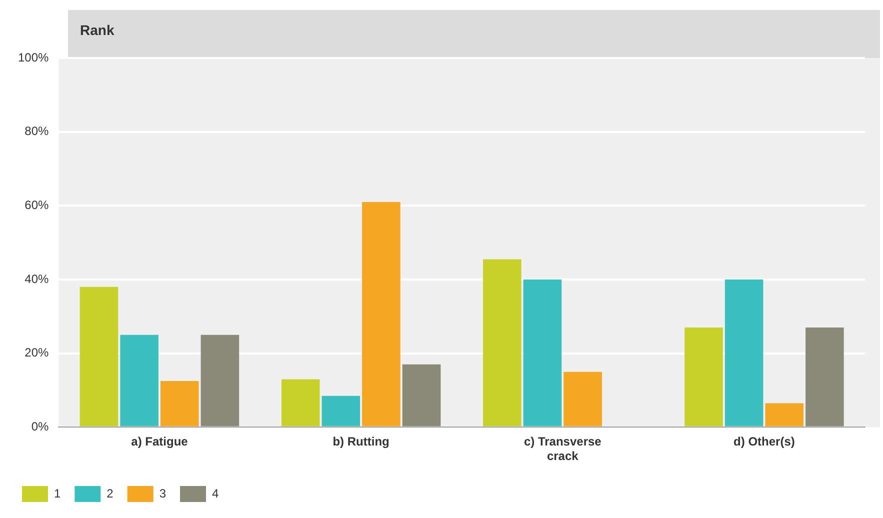  I want to click on chart-title: Rank, so click(97, 30).